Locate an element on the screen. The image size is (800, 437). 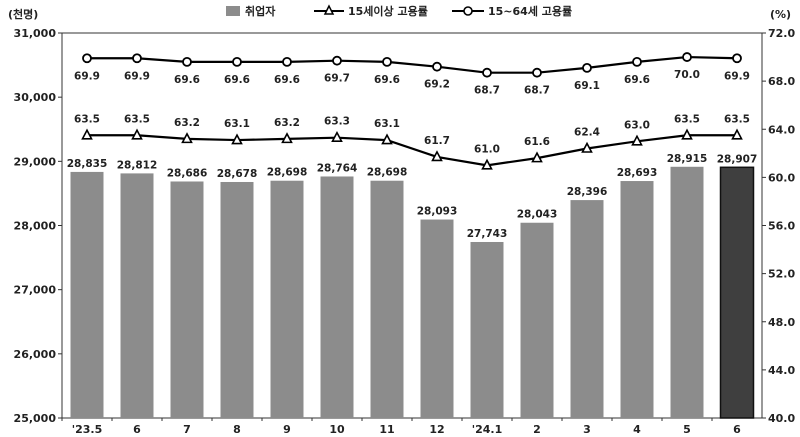
right-tick-label: 44.0 is located at coordinates (781, 370).